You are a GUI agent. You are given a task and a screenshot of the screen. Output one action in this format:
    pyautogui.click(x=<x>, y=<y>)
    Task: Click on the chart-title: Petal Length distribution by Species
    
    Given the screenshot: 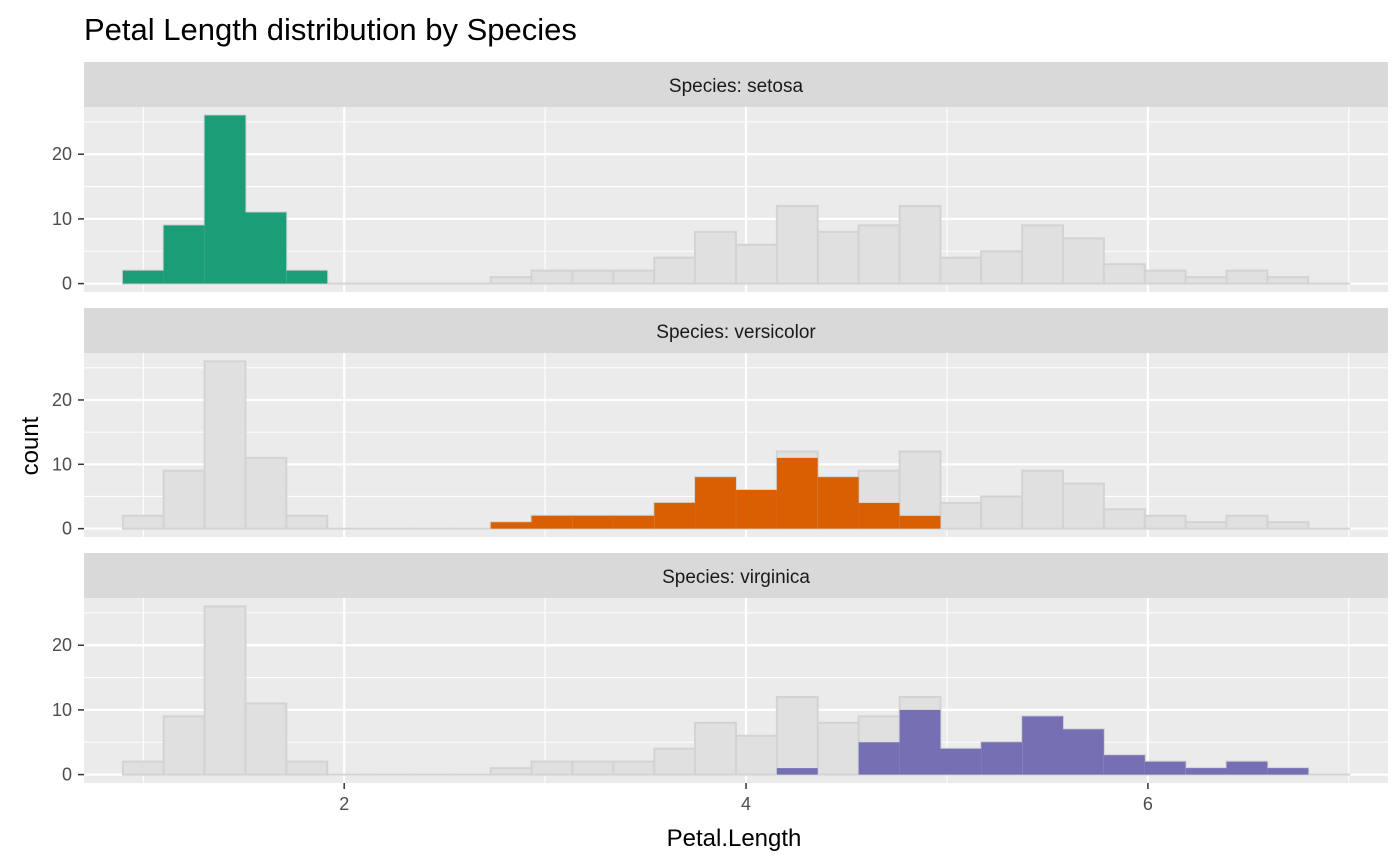 What is the action you would take?
    pyautogui.click(x=330, y=29)
    